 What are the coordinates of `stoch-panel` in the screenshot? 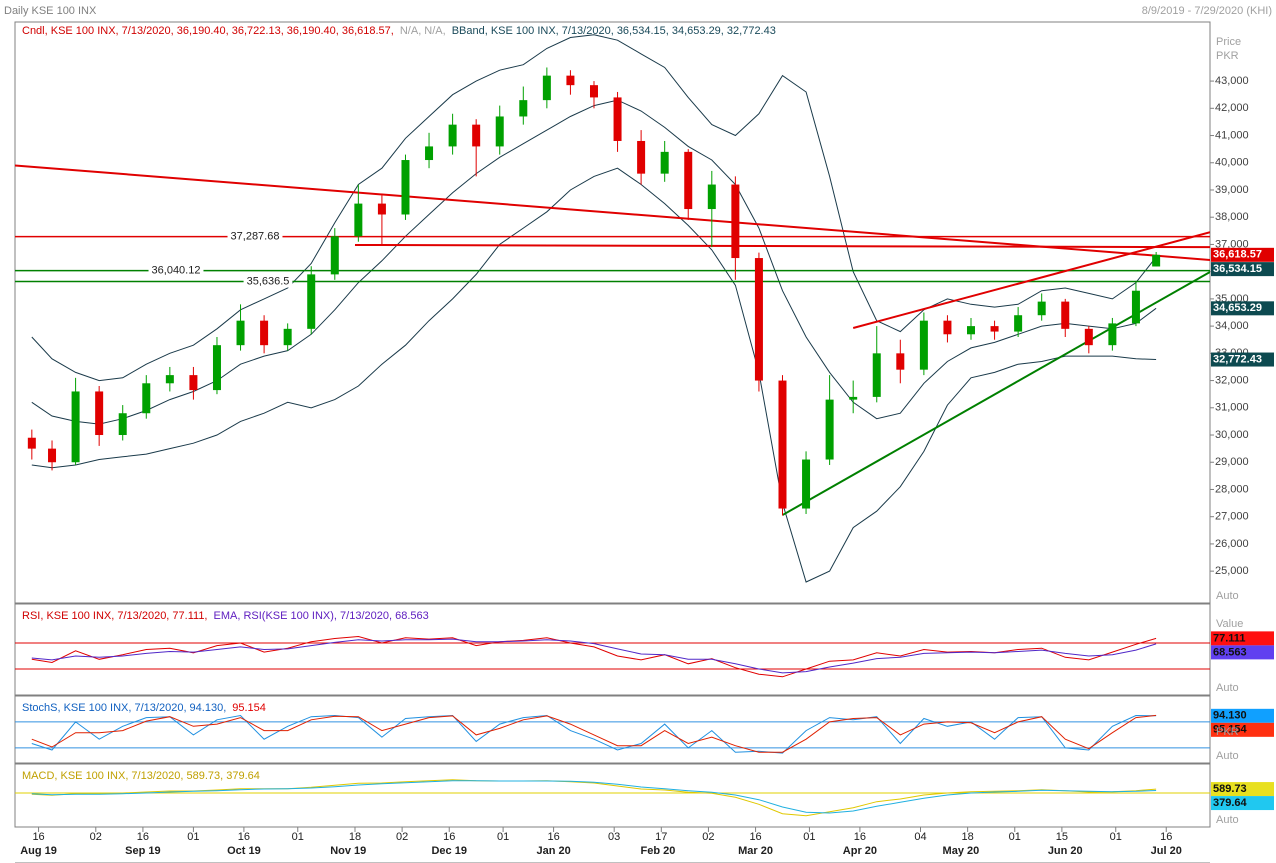 It's located at (612, 729).